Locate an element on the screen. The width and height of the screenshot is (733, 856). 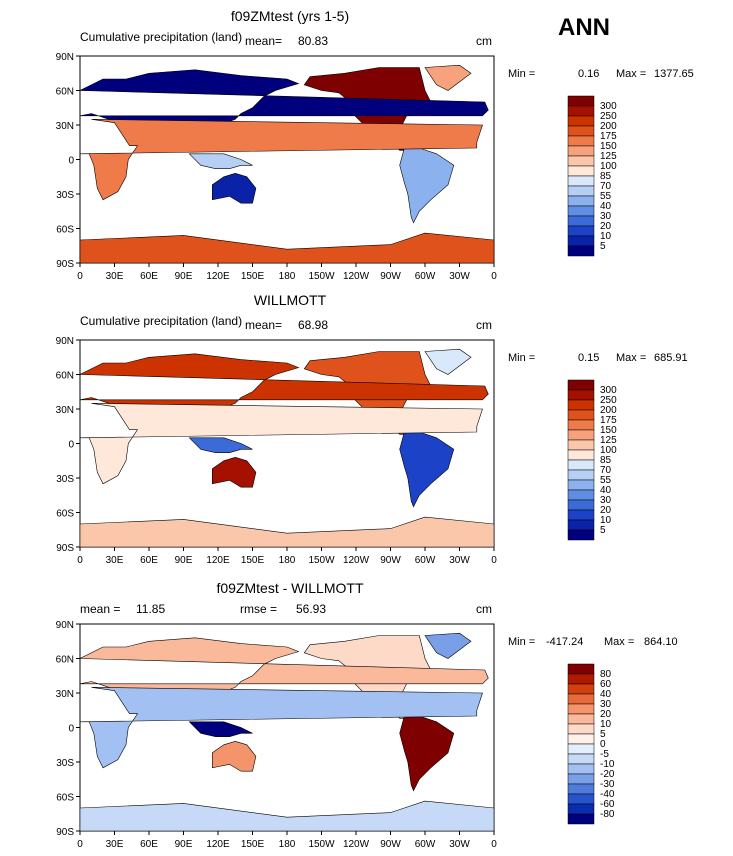
land-indonesia is located at coordinates (220, 445).